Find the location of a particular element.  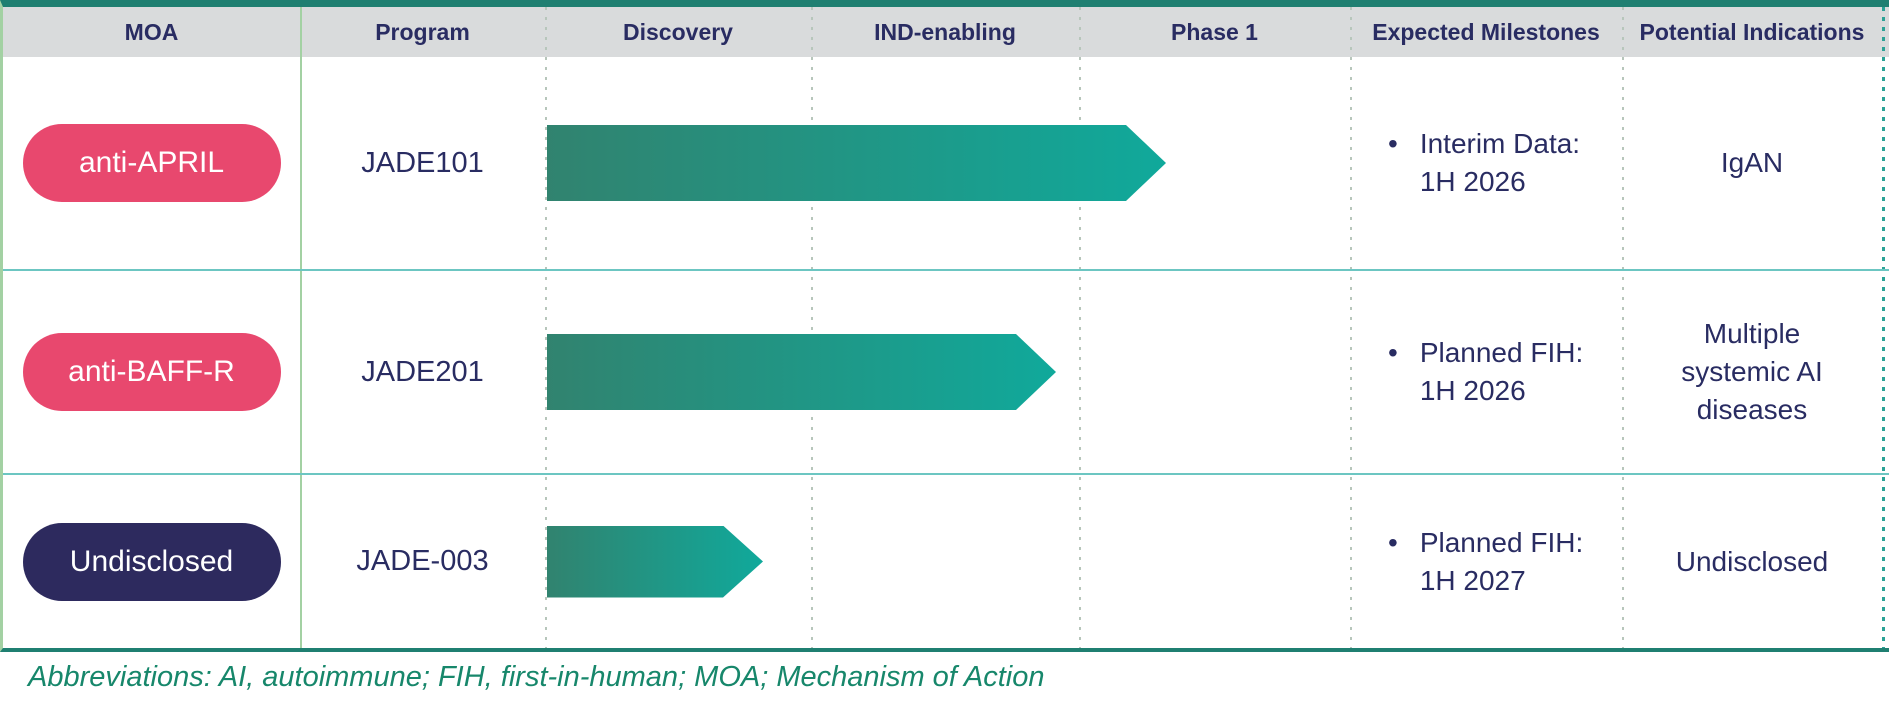

program-name: JADE101 is located at coordinates (422, 162).